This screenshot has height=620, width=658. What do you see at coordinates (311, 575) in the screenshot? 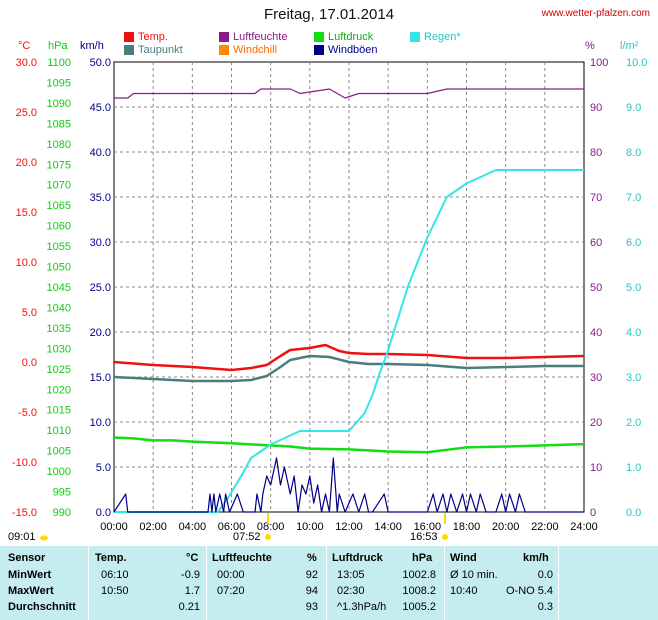
I see `stat-humidity-value: 92` at bounding box center [311, 575].